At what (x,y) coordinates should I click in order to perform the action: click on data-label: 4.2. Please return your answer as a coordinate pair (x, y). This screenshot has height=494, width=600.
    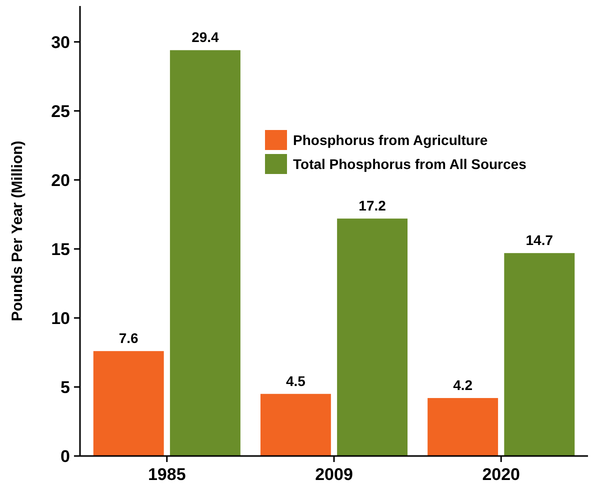
    Looking at the image, I should click on (463, 385).